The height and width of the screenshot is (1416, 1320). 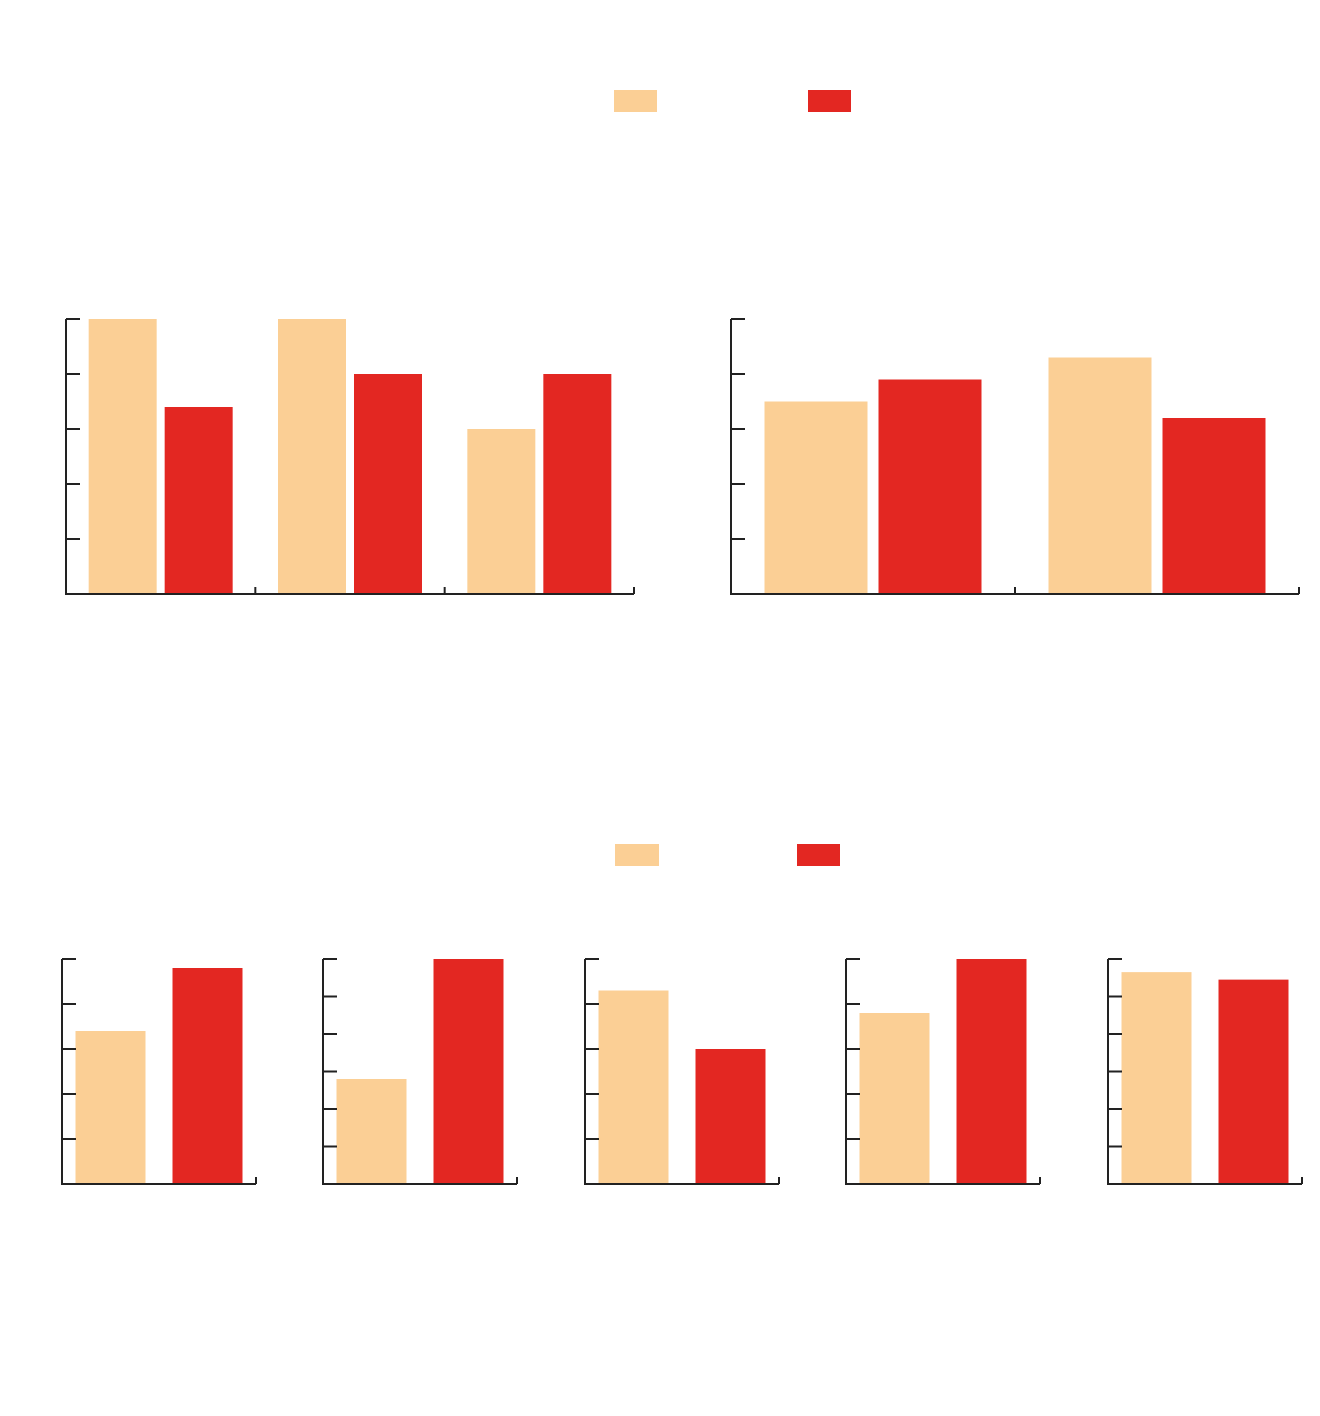 I want to click on legend-top, so click(x=732, y=101).